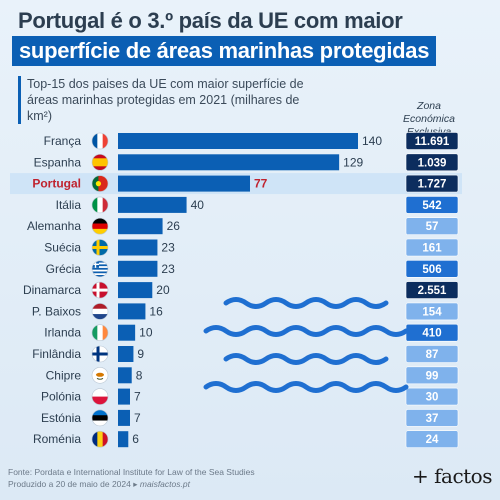  I want to click on finland-flag-icon, so click(100, 354).